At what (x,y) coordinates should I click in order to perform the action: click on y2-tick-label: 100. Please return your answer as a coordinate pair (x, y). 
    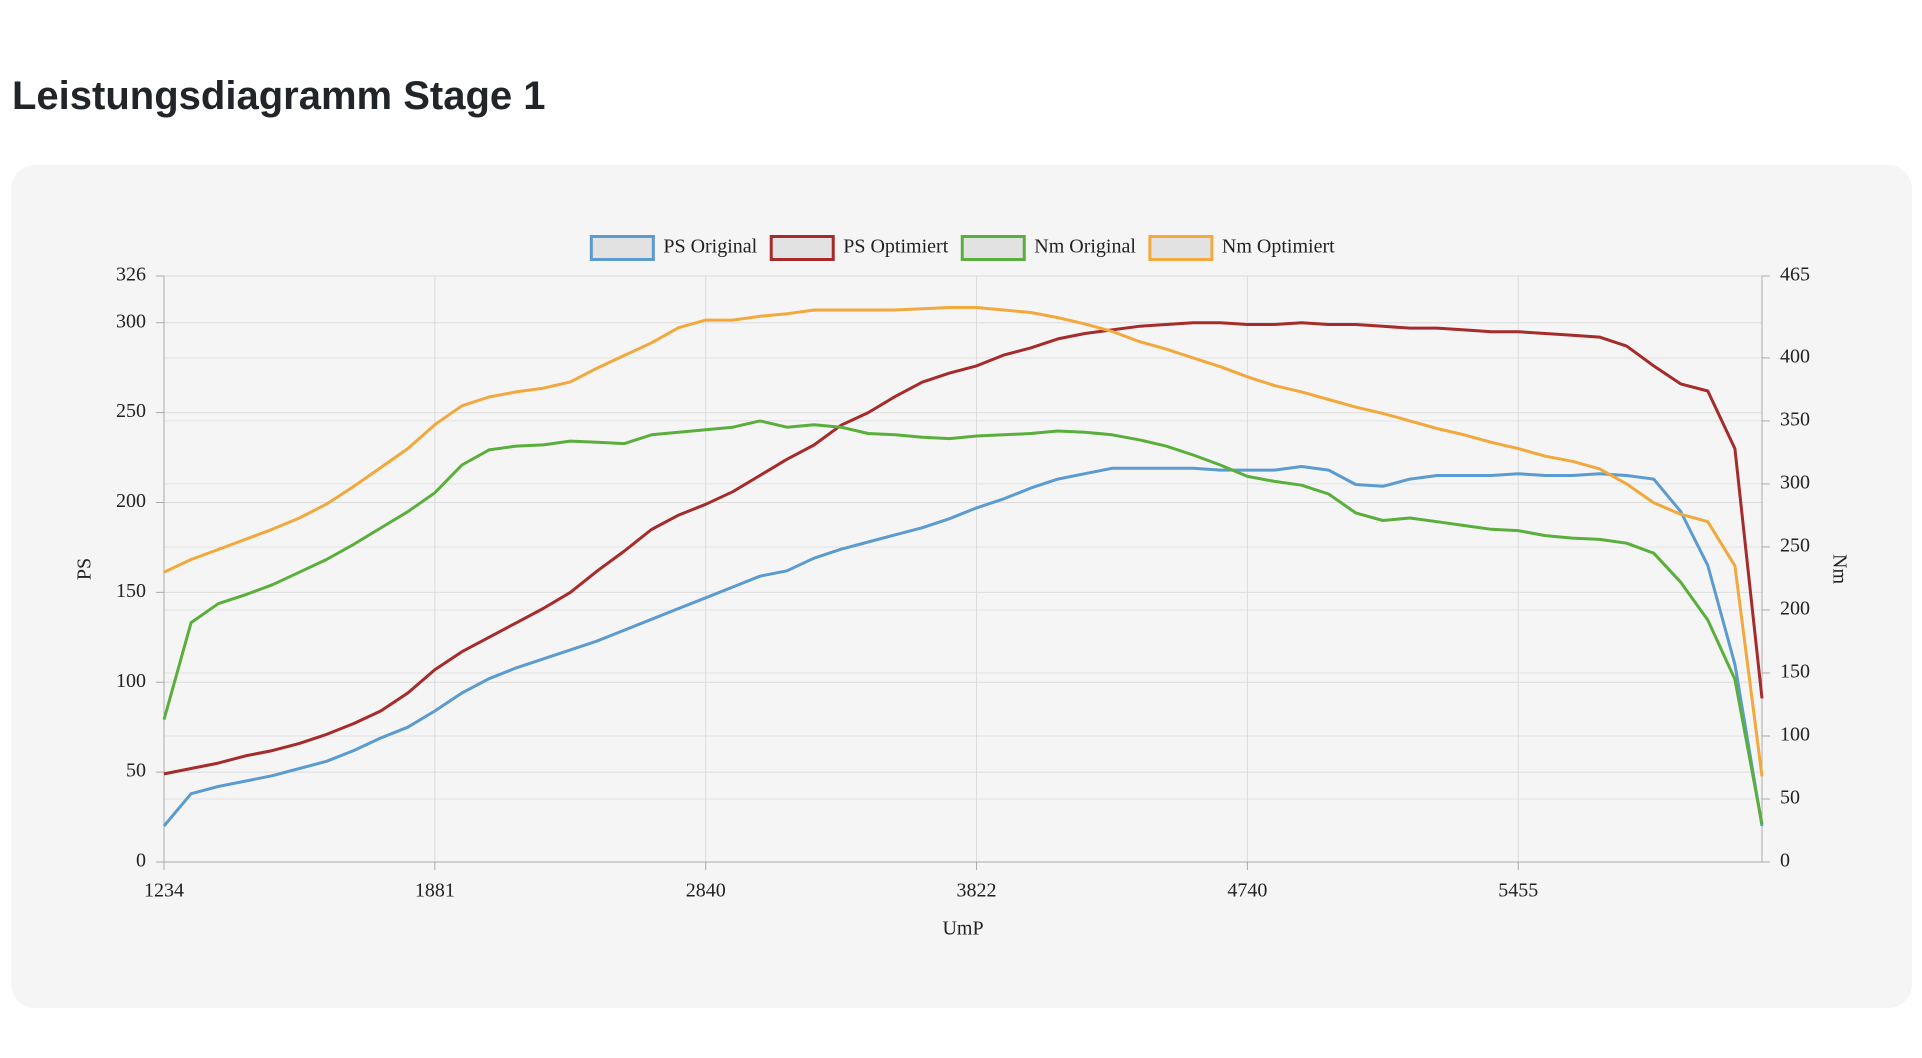
    Looking at the image, I should click on (1795, 735).